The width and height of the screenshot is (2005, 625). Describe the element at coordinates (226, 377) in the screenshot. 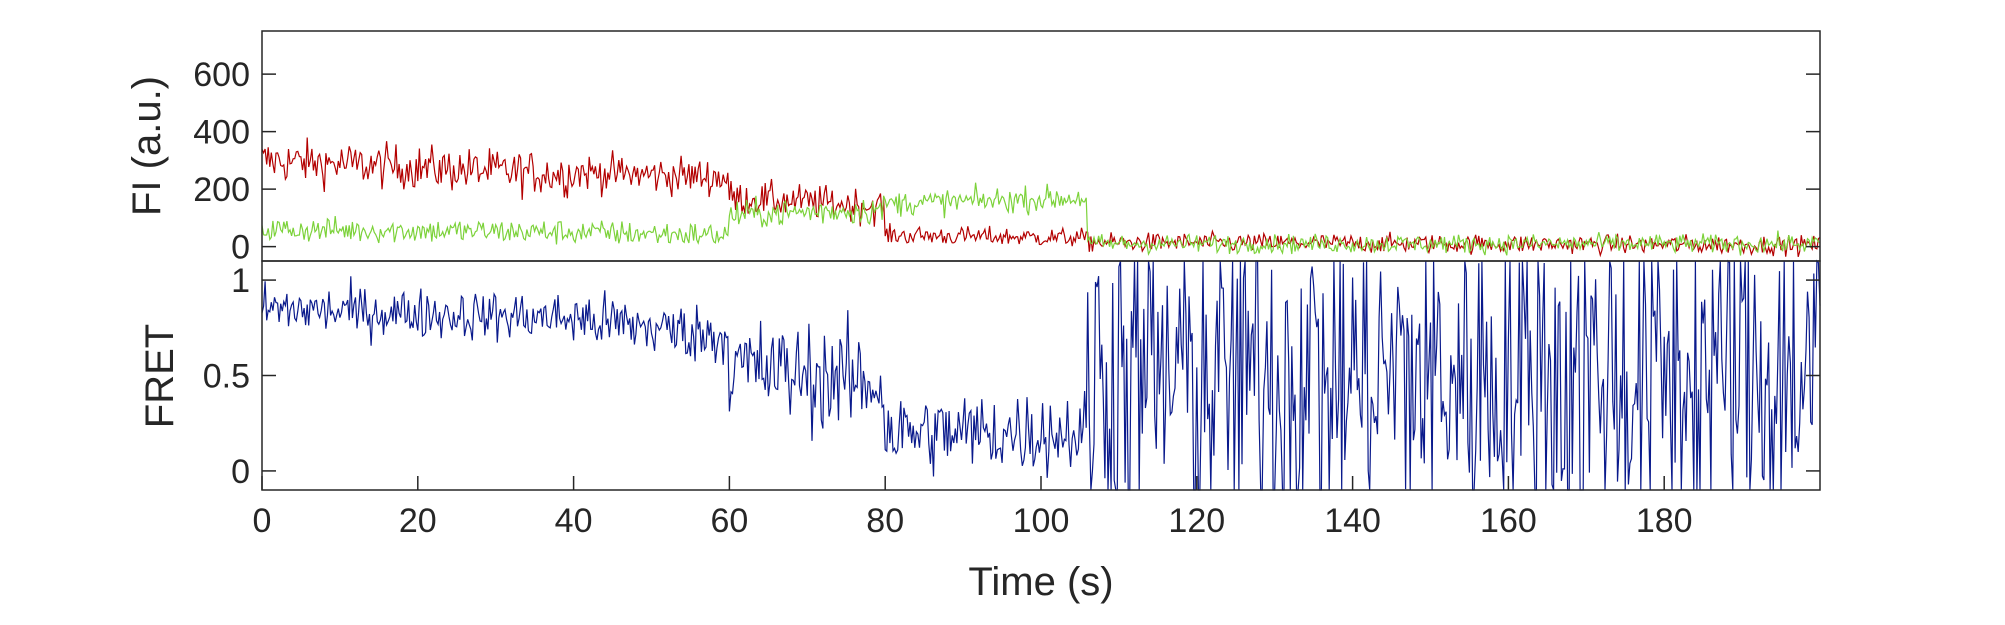

I see `y-tick-label: 0.5` at that location.